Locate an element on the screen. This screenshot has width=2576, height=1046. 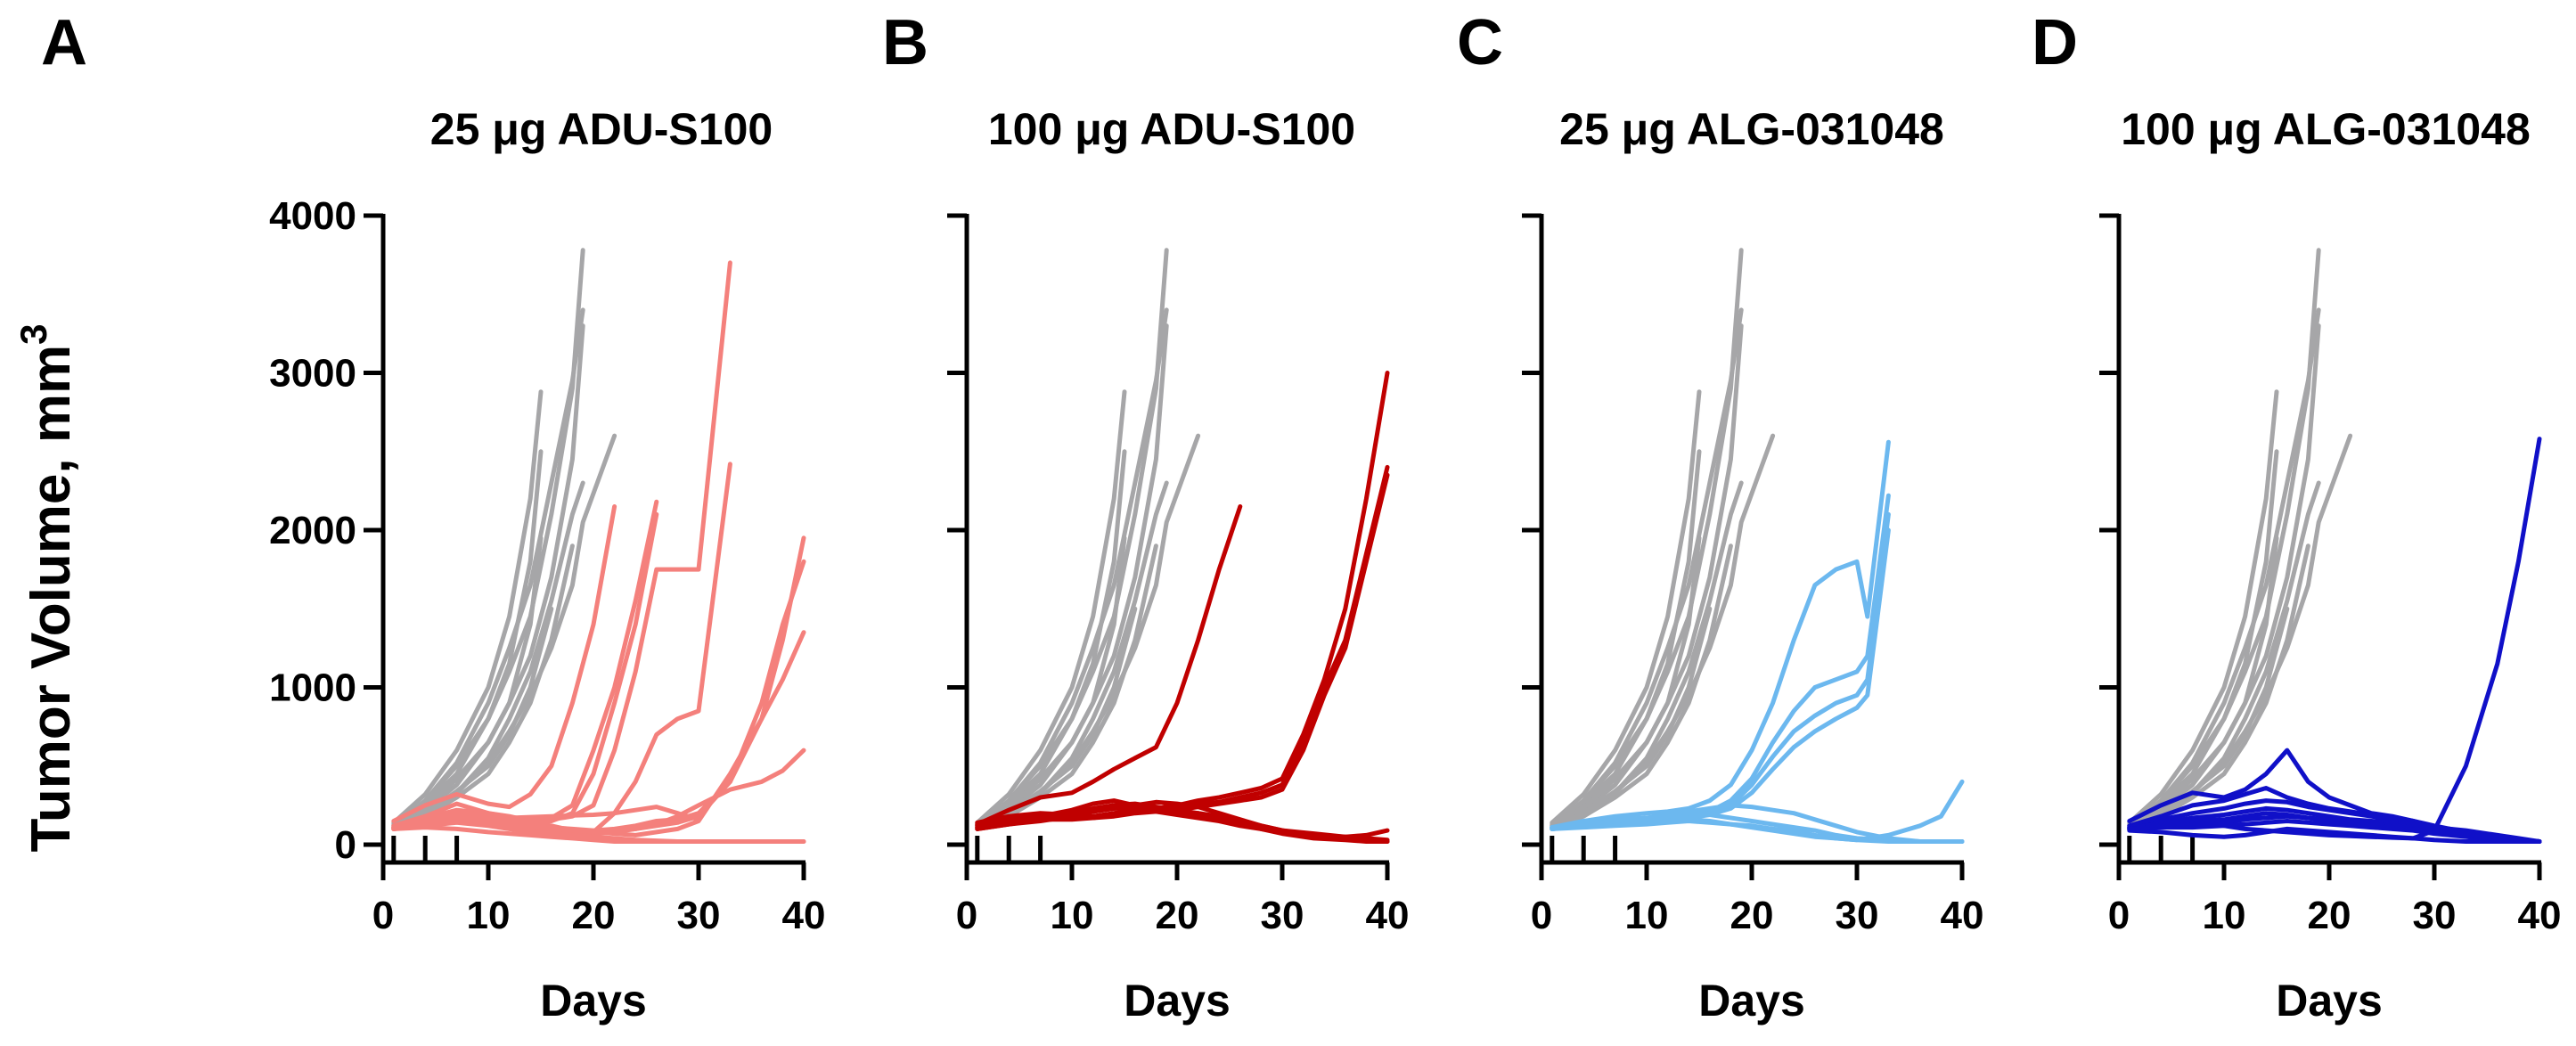
y-axis-label: Tumor Volume, mm3 is located at coordinates (47, 588).